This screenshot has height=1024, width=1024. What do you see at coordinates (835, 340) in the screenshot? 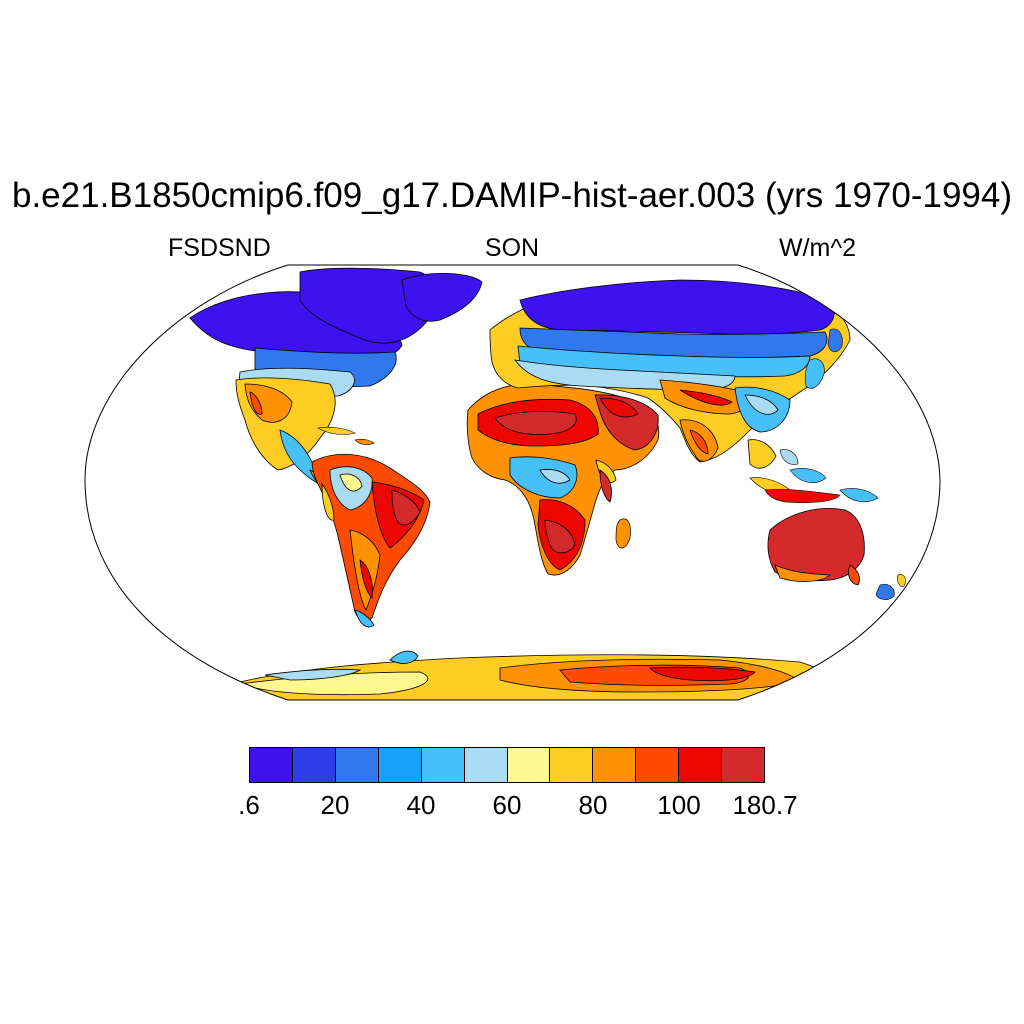
I see `kamchatka` at bounding box center [835, 340].